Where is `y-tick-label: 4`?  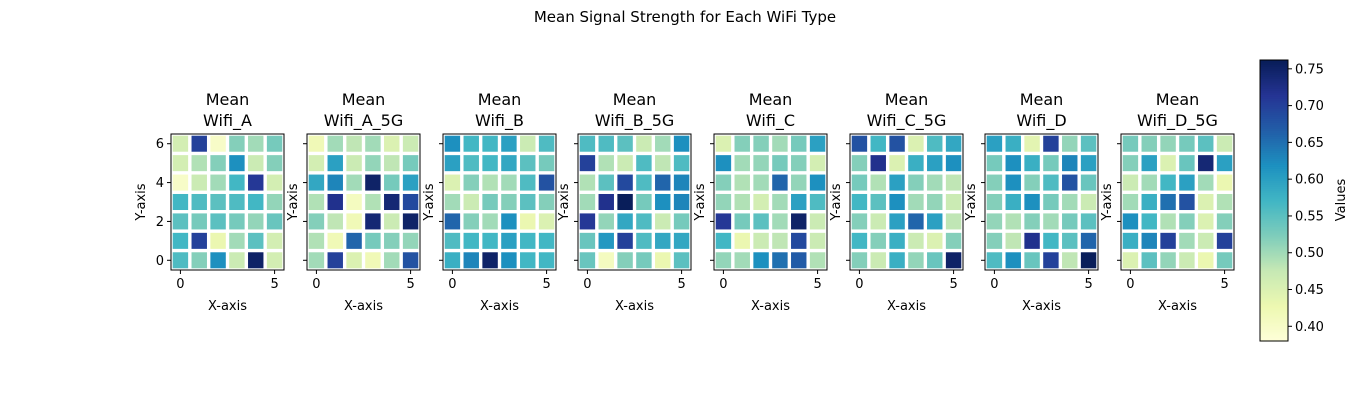
y-tick-label: 4 is located at coordinates (160, 183).